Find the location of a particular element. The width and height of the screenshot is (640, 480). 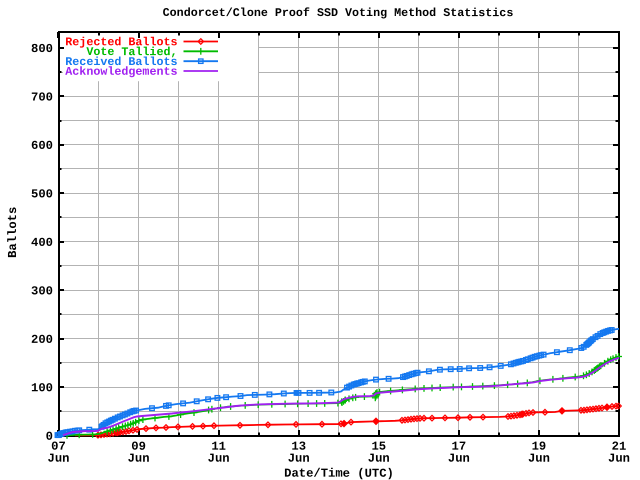

svg-text: Vote Tallied, is located at coordinates (131, 52).